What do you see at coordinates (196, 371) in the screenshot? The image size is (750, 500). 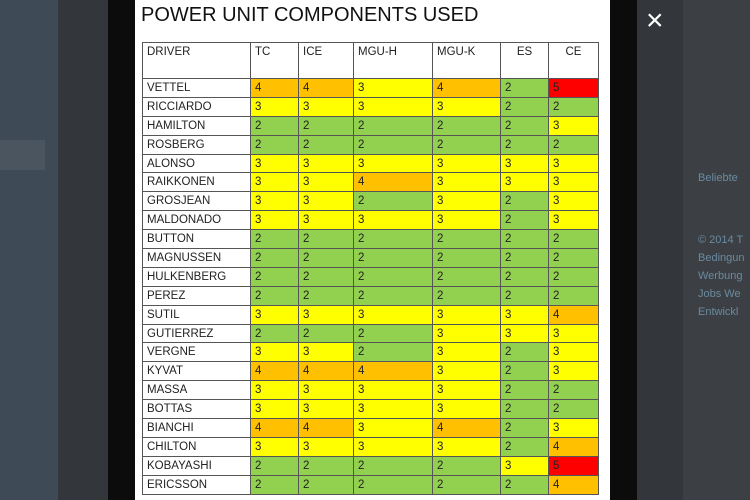 I see `driver-cell: KYVAT` at bounding box center [196, 371].